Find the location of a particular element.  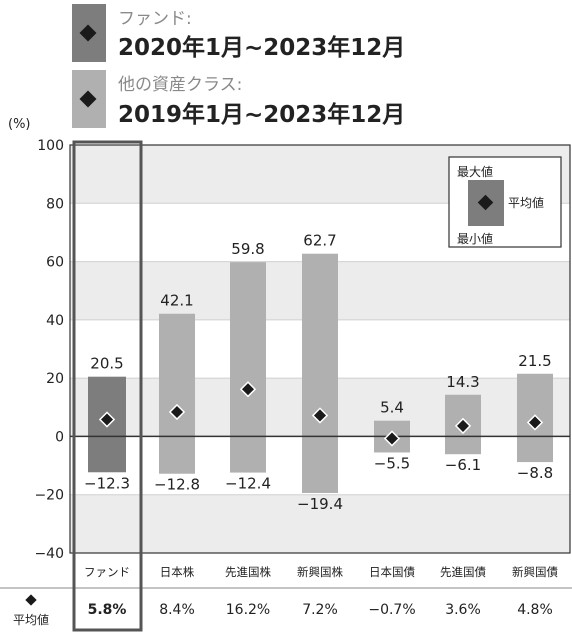

y-tick-label: 0 is located at coordinates (59, 437).